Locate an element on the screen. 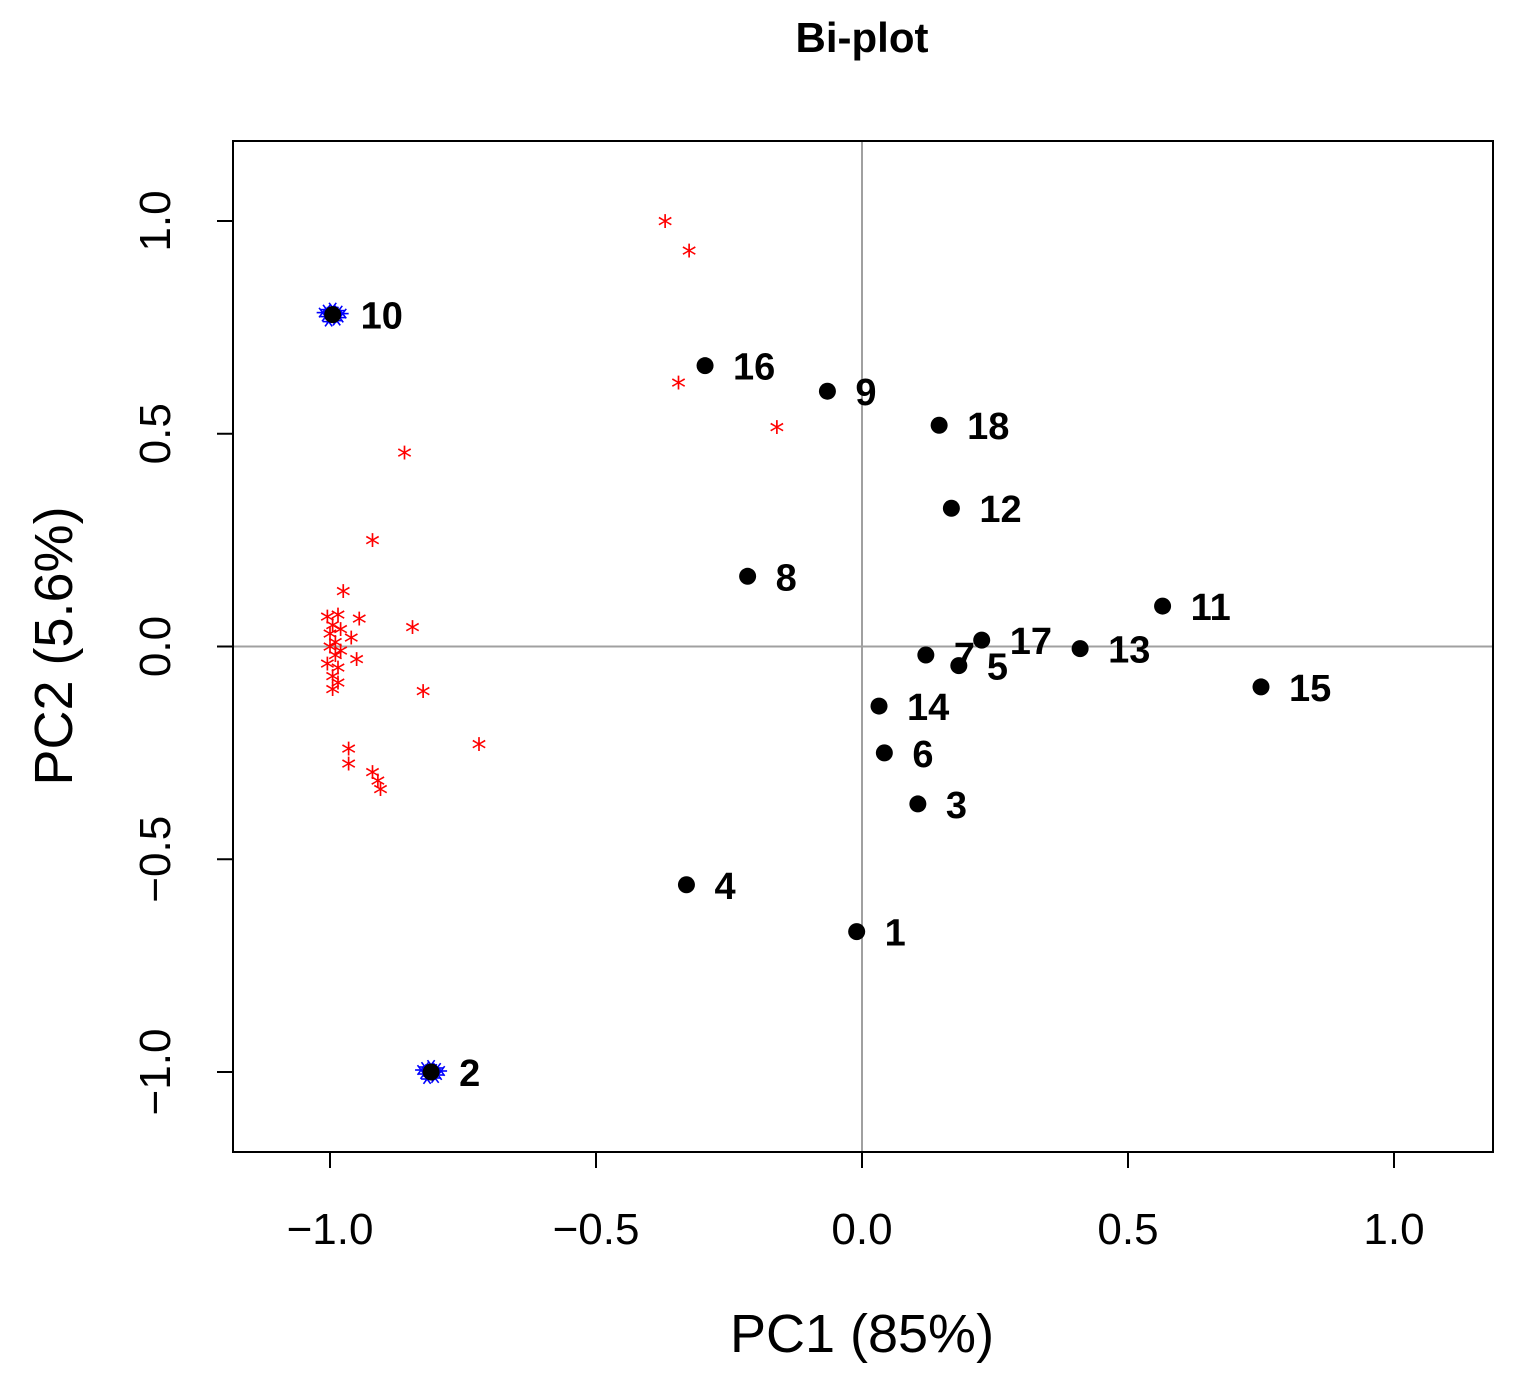 The width and height of the screenshot is (1514, 1384). x-axis-ticks: −1.0 −0.5 0.0 0.5 1.0 is located at coordinates (856, 1203).